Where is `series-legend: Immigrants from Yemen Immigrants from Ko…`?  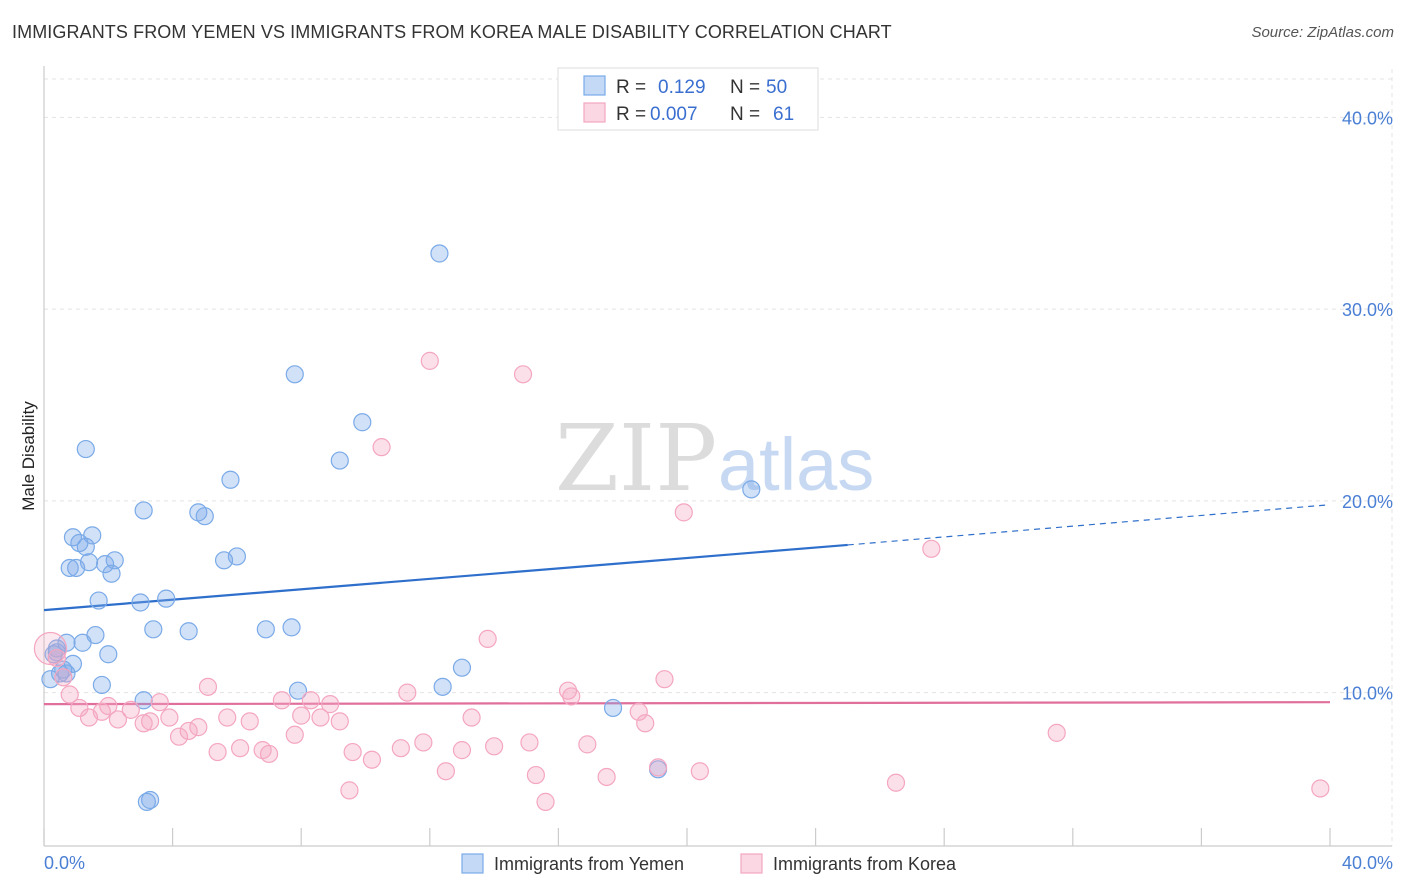
series-legend: Immigrants from Yemen Immigrants from Ko… is located at coordinates (709, 863).